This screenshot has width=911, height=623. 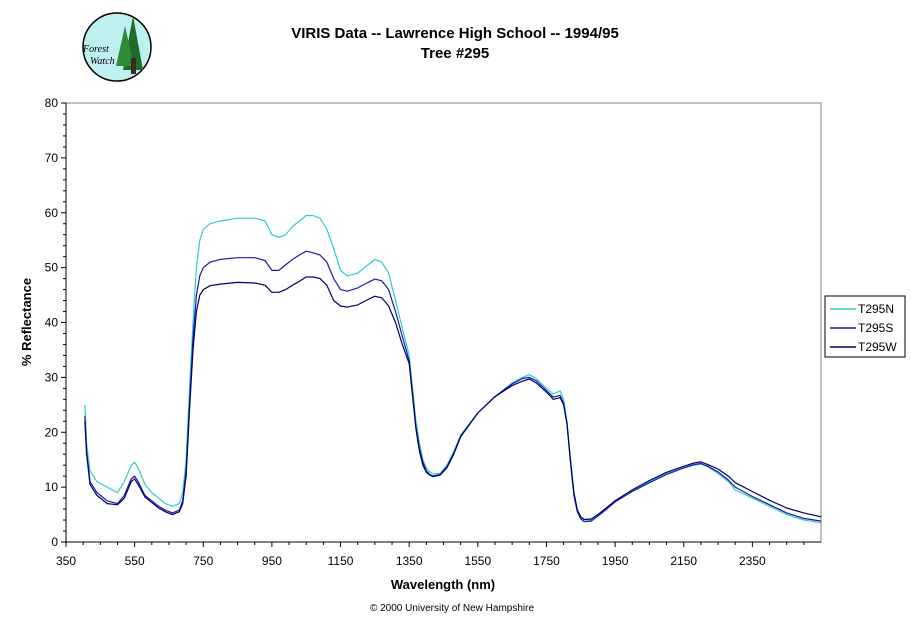 What do you see at coordinates (341, 561) in the screenshot?
I see `x-tick-label: 1150` at bounding box center [341, 561].